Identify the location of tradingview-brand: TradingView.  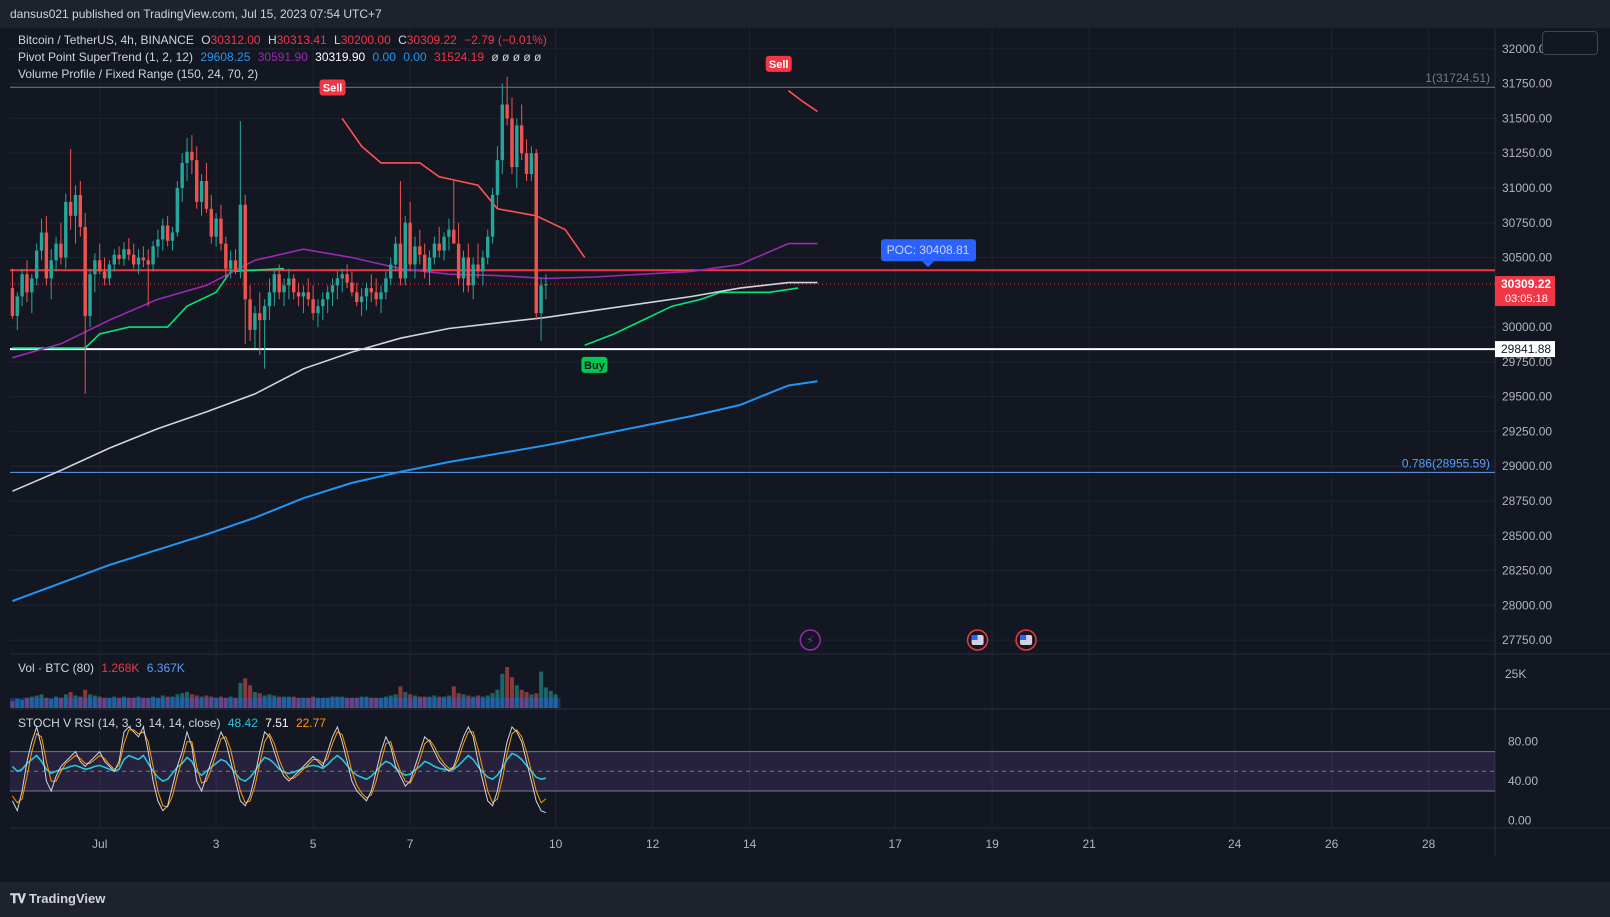
(67, 898).